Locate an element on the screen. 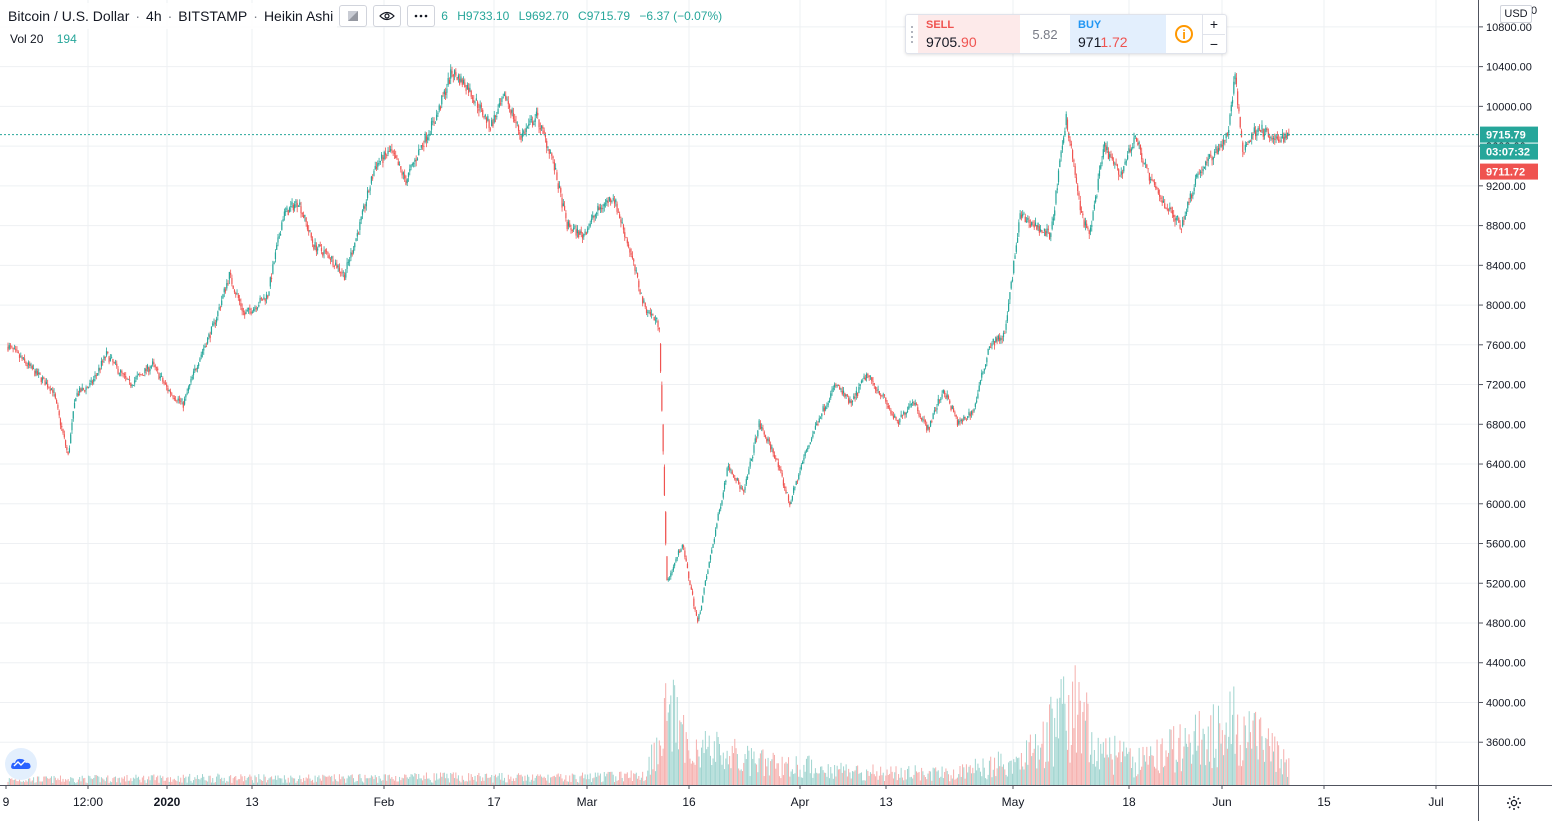  square-icon is located at coordinates (353, 16).